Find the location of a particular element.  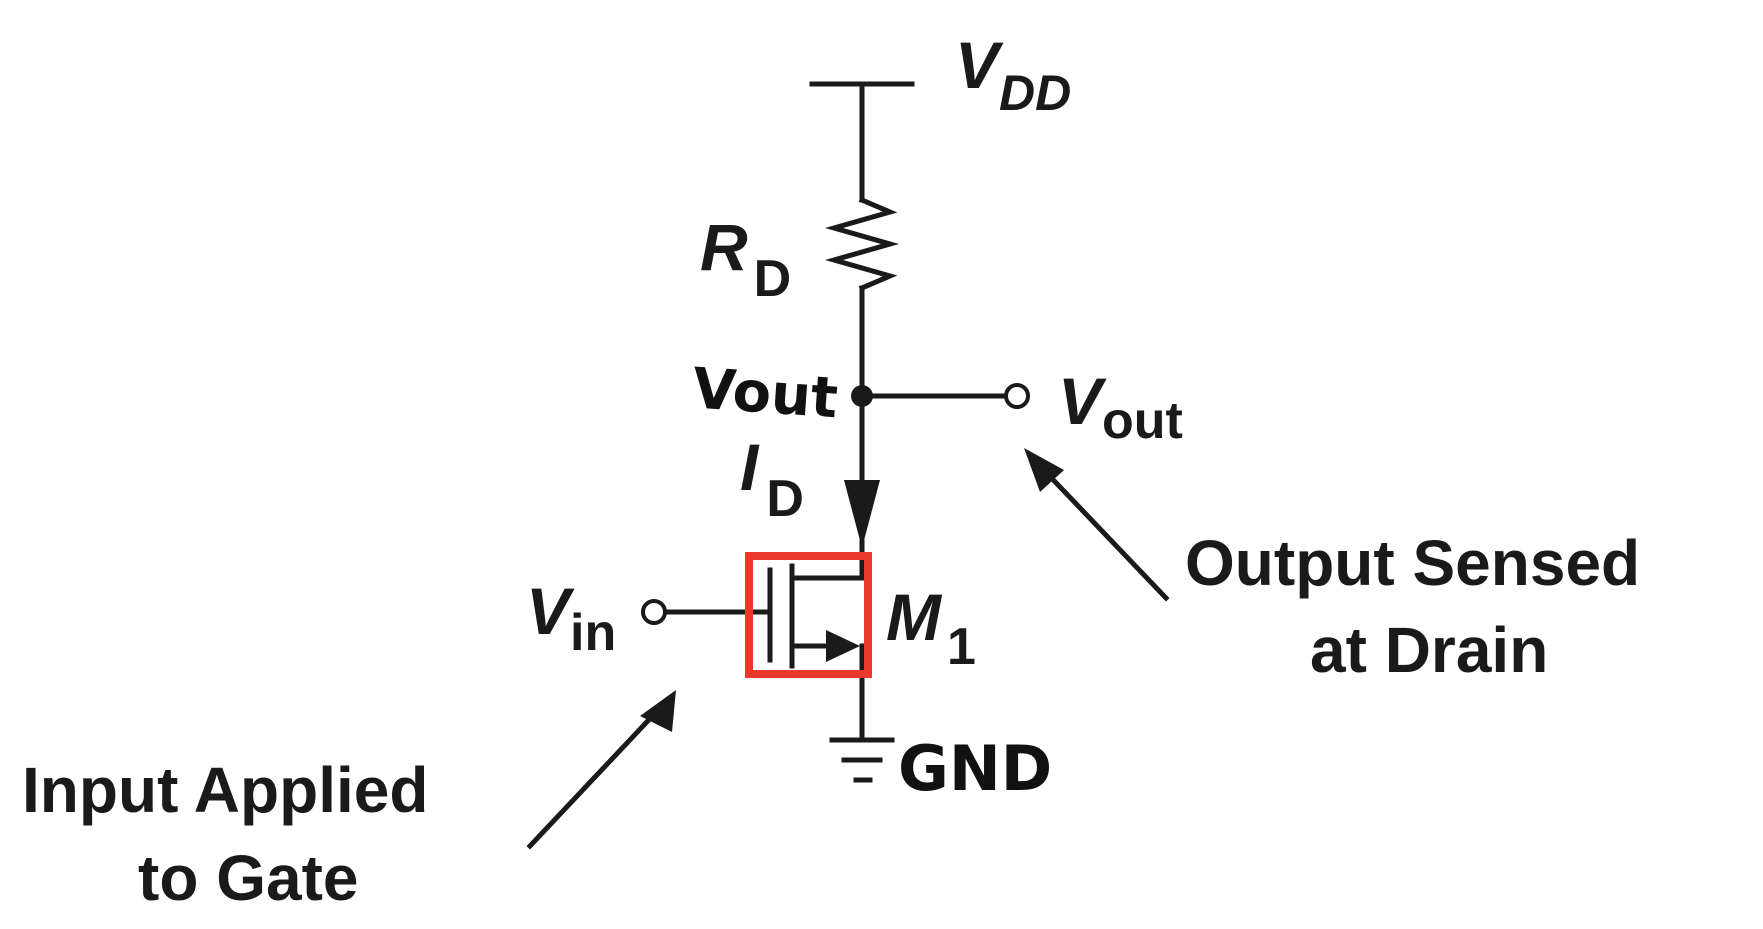

vout-terminal is located at coordinates (1017, 396).